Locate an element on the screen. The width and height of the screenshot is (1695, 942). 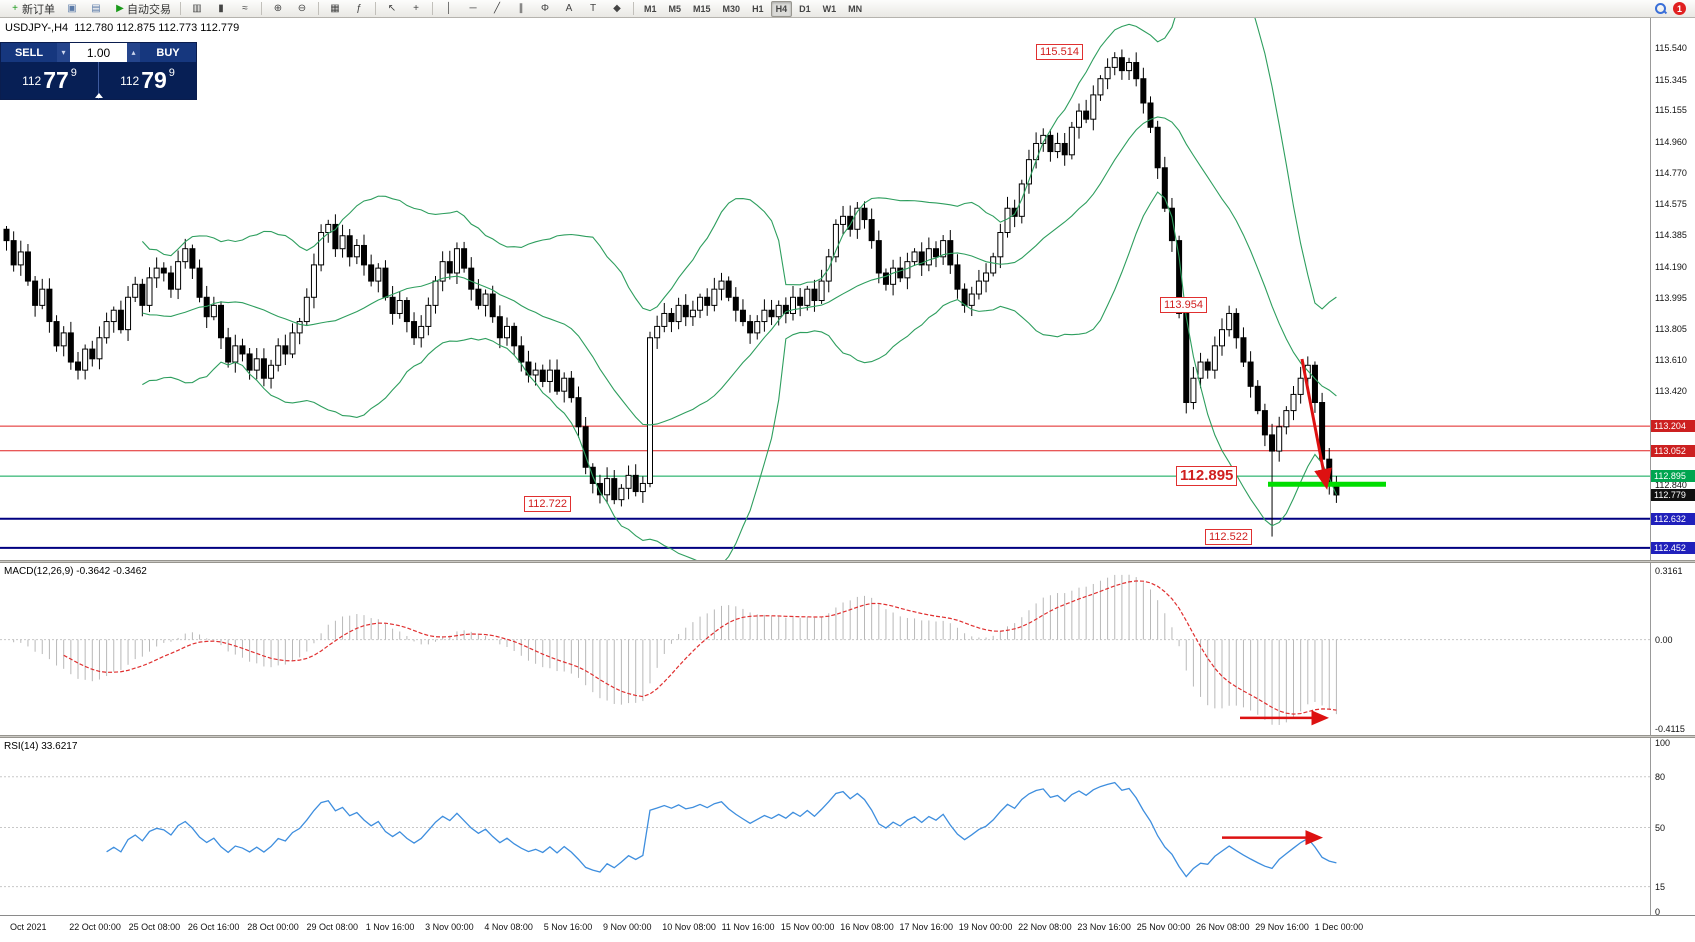
buy-button: BUY is located at coordinates (168, 52).